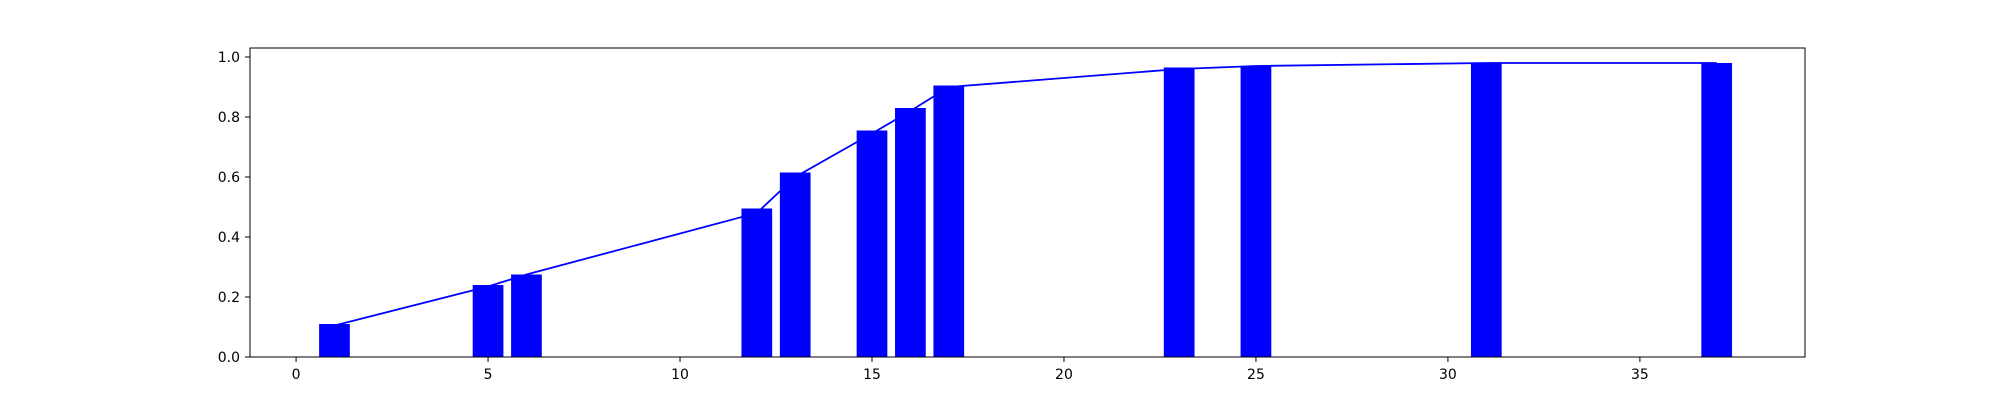 The width and height of the screenshot is (2000, 405). Describe the element at coordinates (1256, 375) in the screenshot. I see `x-tick-label: 25` at that location.